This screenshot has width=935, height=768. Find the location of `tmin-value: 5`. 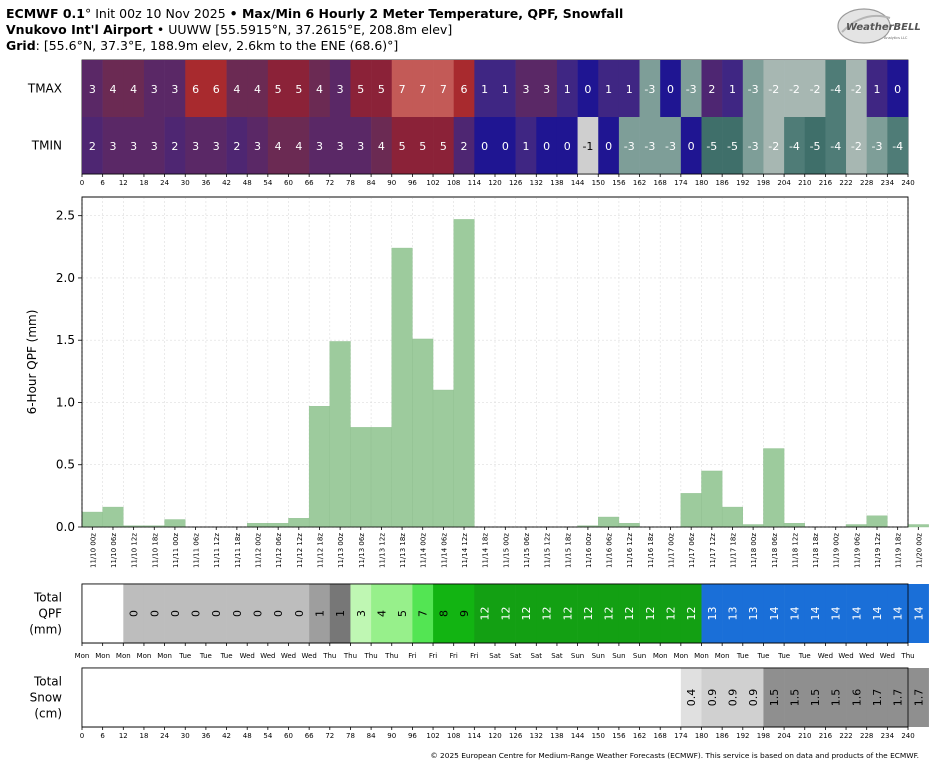

tmin-value: 5 is located at coordinates (422, 146).